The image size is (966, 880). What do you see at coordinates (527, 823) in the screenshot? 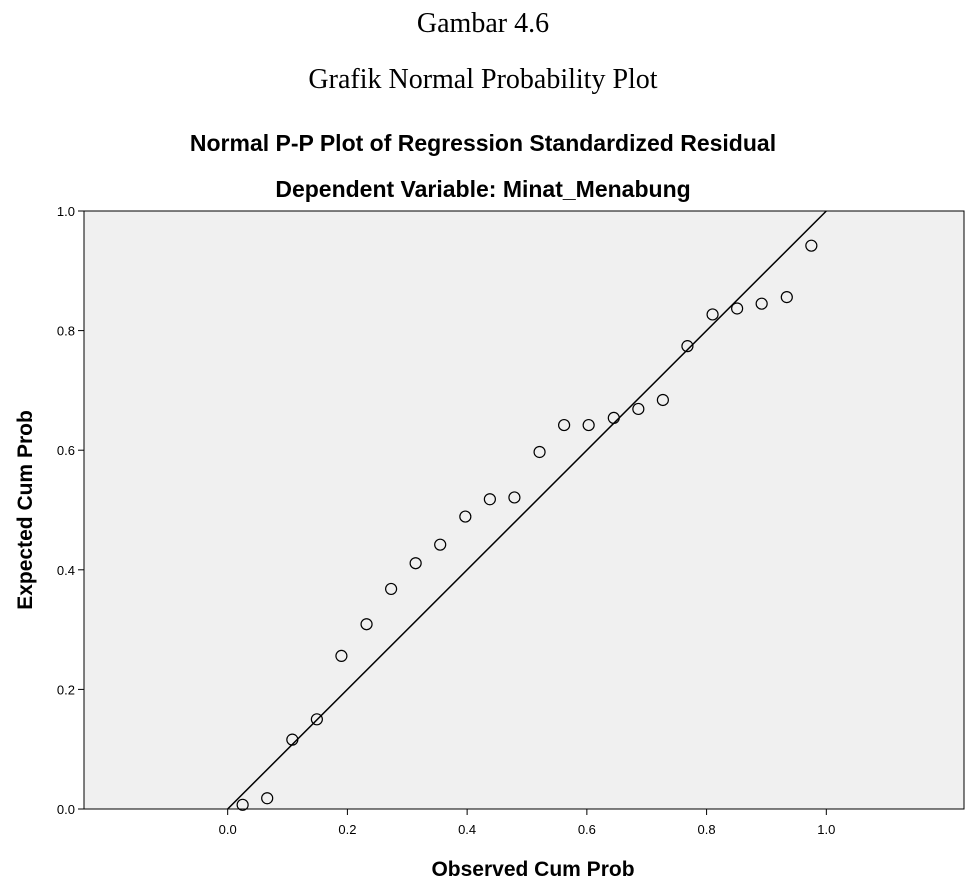
I see `x-axis: 0.0 0.2 0.4 0.6 0.8 1.0` at bounding box center [527, 823].